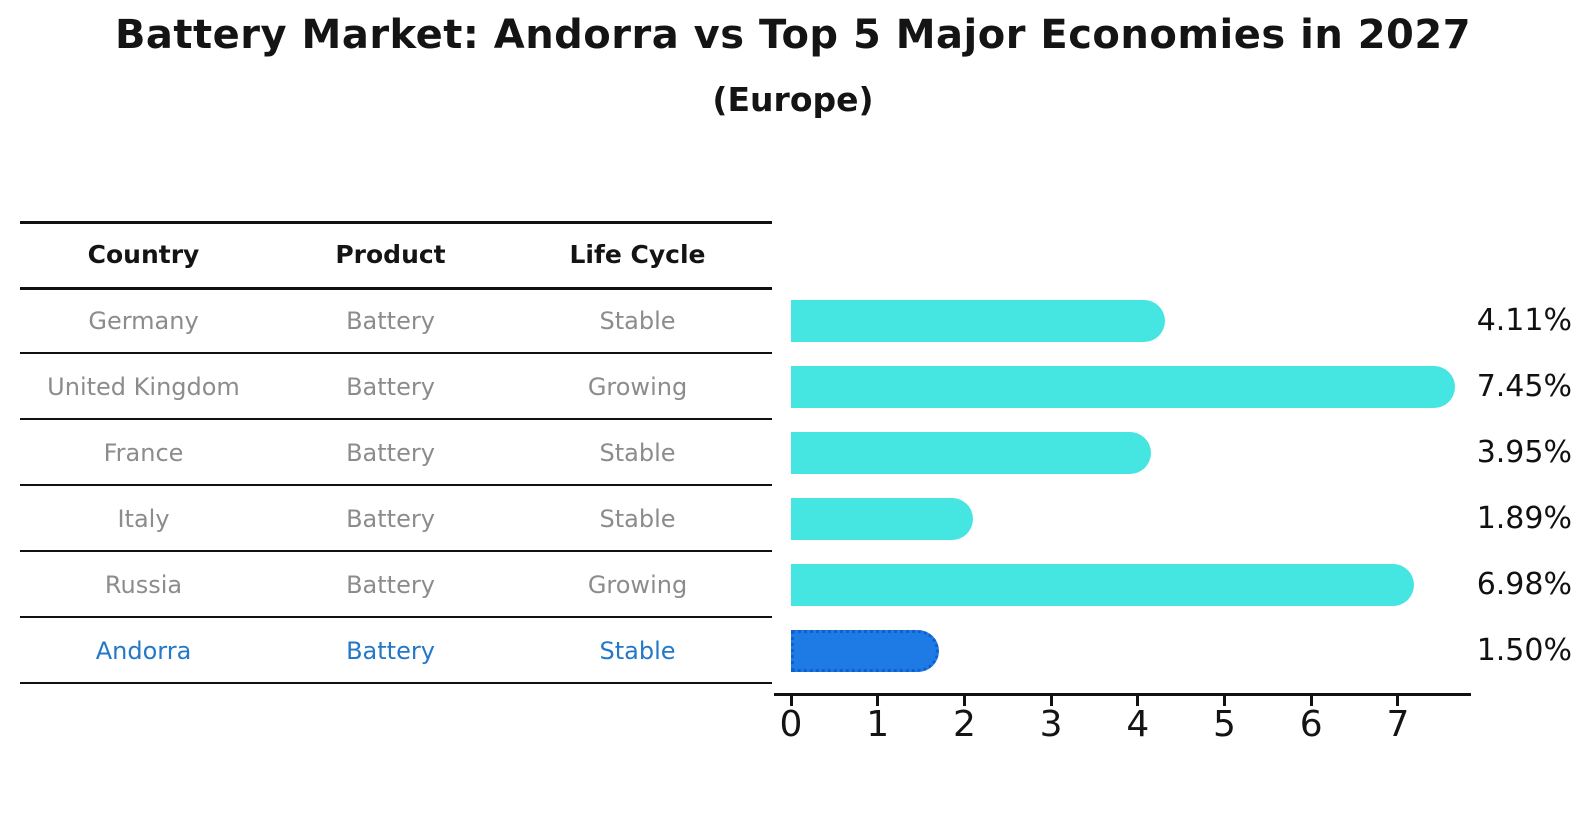 The image size is (1586, 823). Describe the element at coordinates (964, 724) in the screenshot. I see `x-tick-label: 2` at that location.